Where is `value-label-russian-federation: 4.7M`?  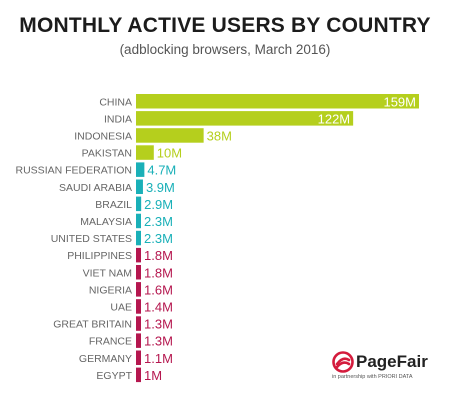
value-label-russian-federation: 4.7M is located at coordinates (161, 170).